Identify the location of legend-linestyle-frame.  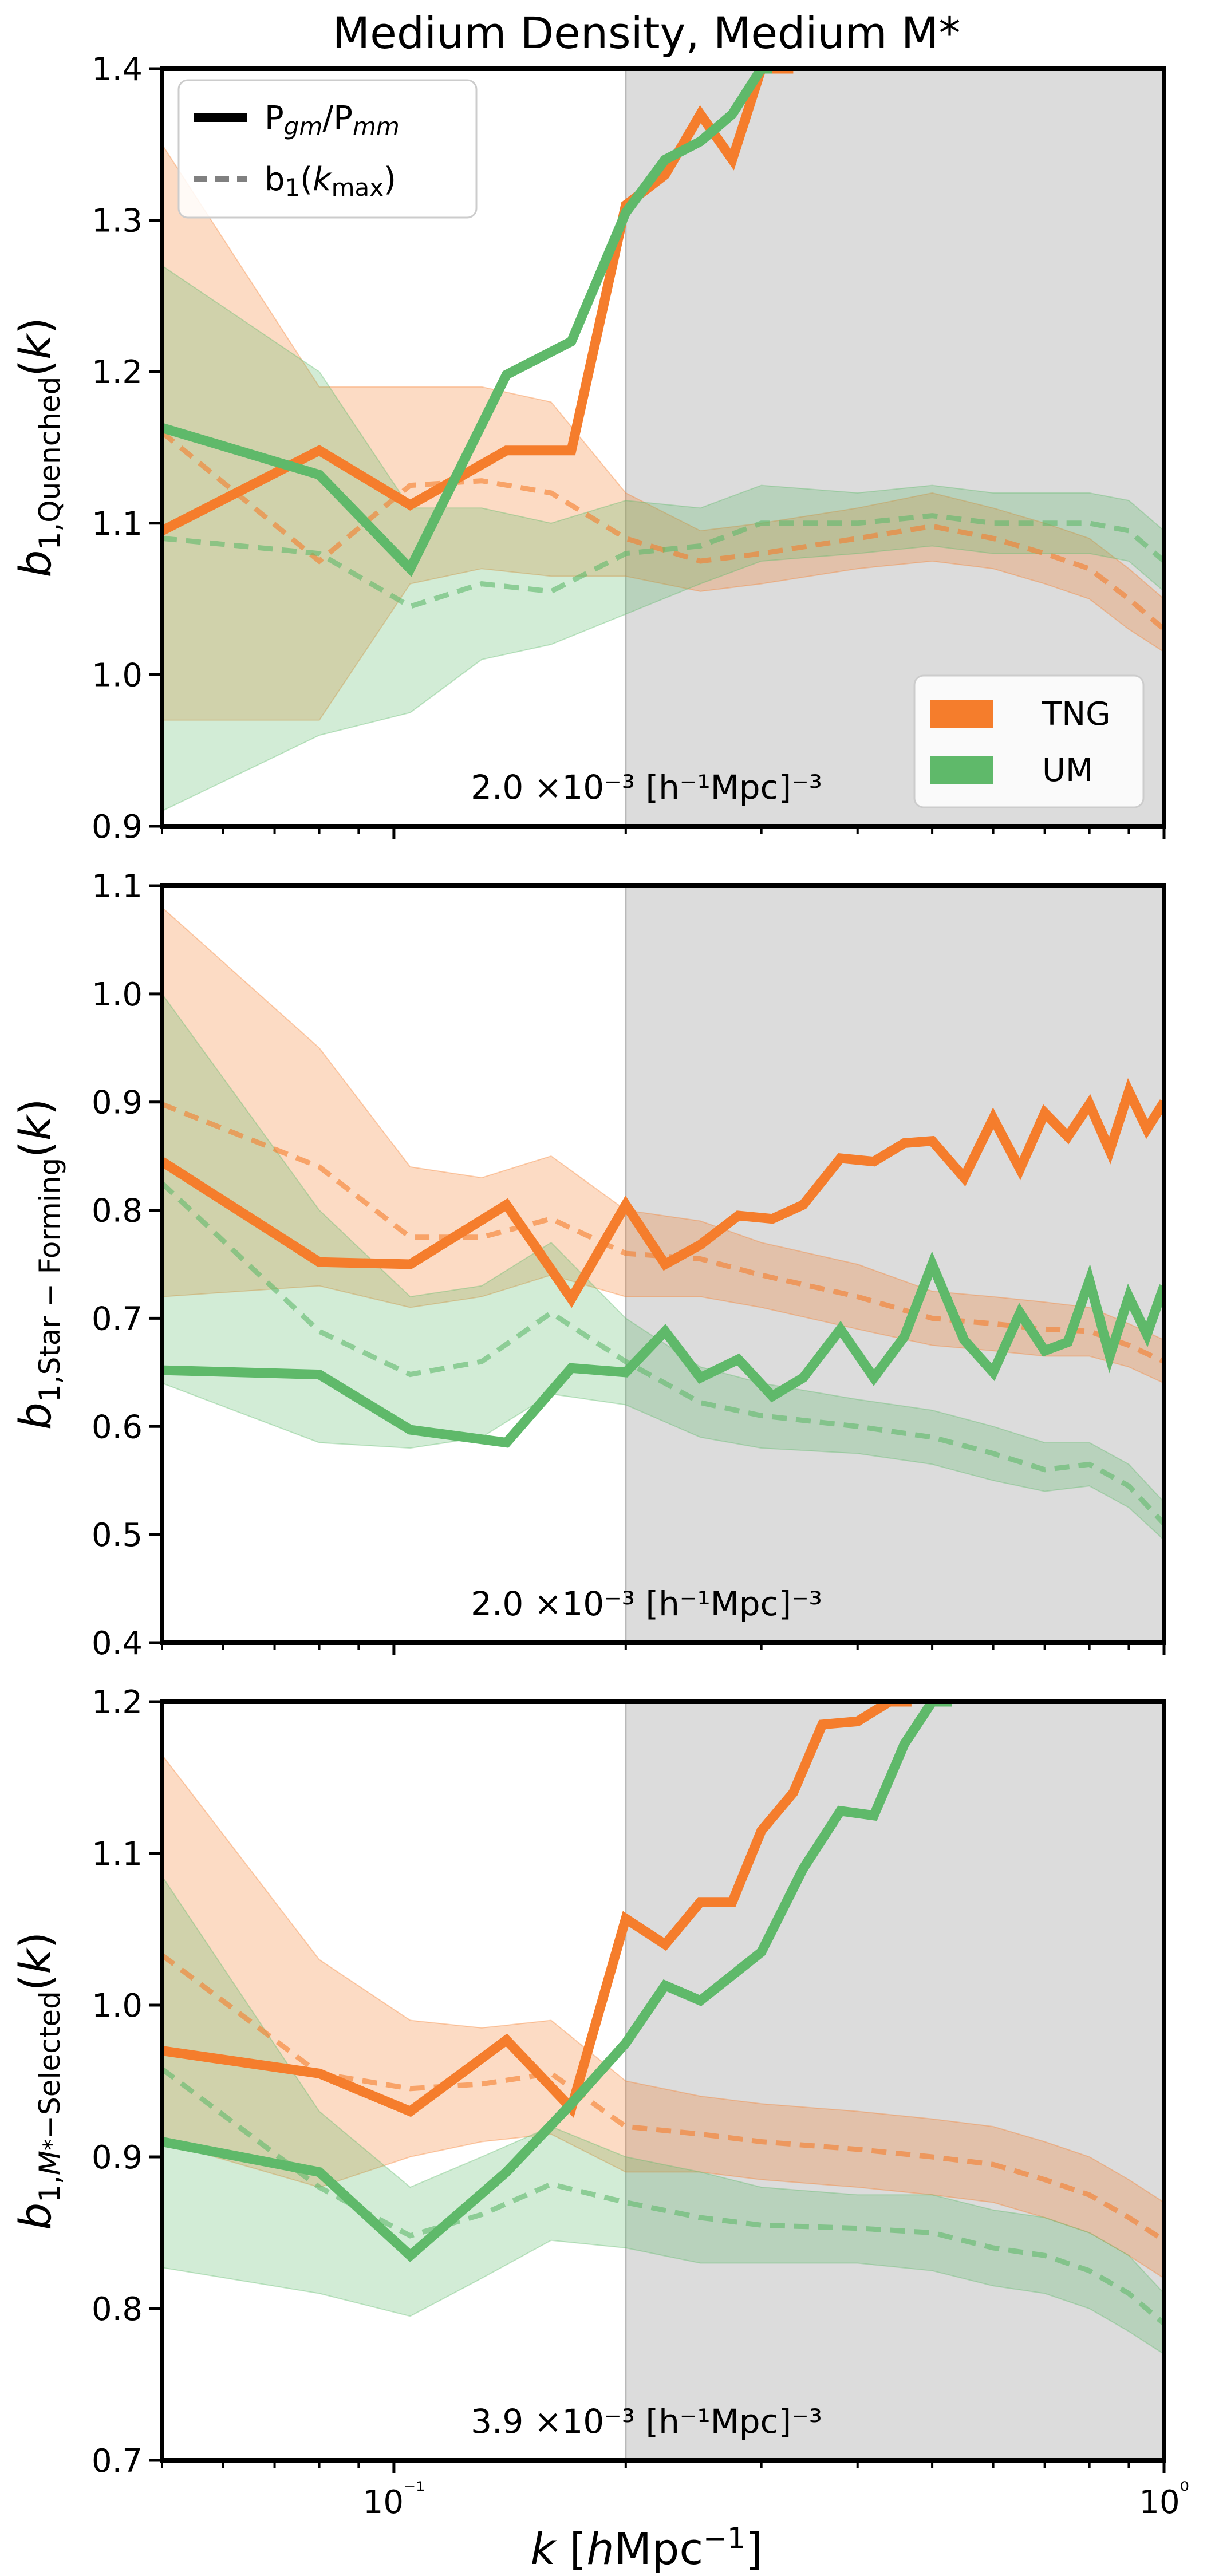
(327, 149).